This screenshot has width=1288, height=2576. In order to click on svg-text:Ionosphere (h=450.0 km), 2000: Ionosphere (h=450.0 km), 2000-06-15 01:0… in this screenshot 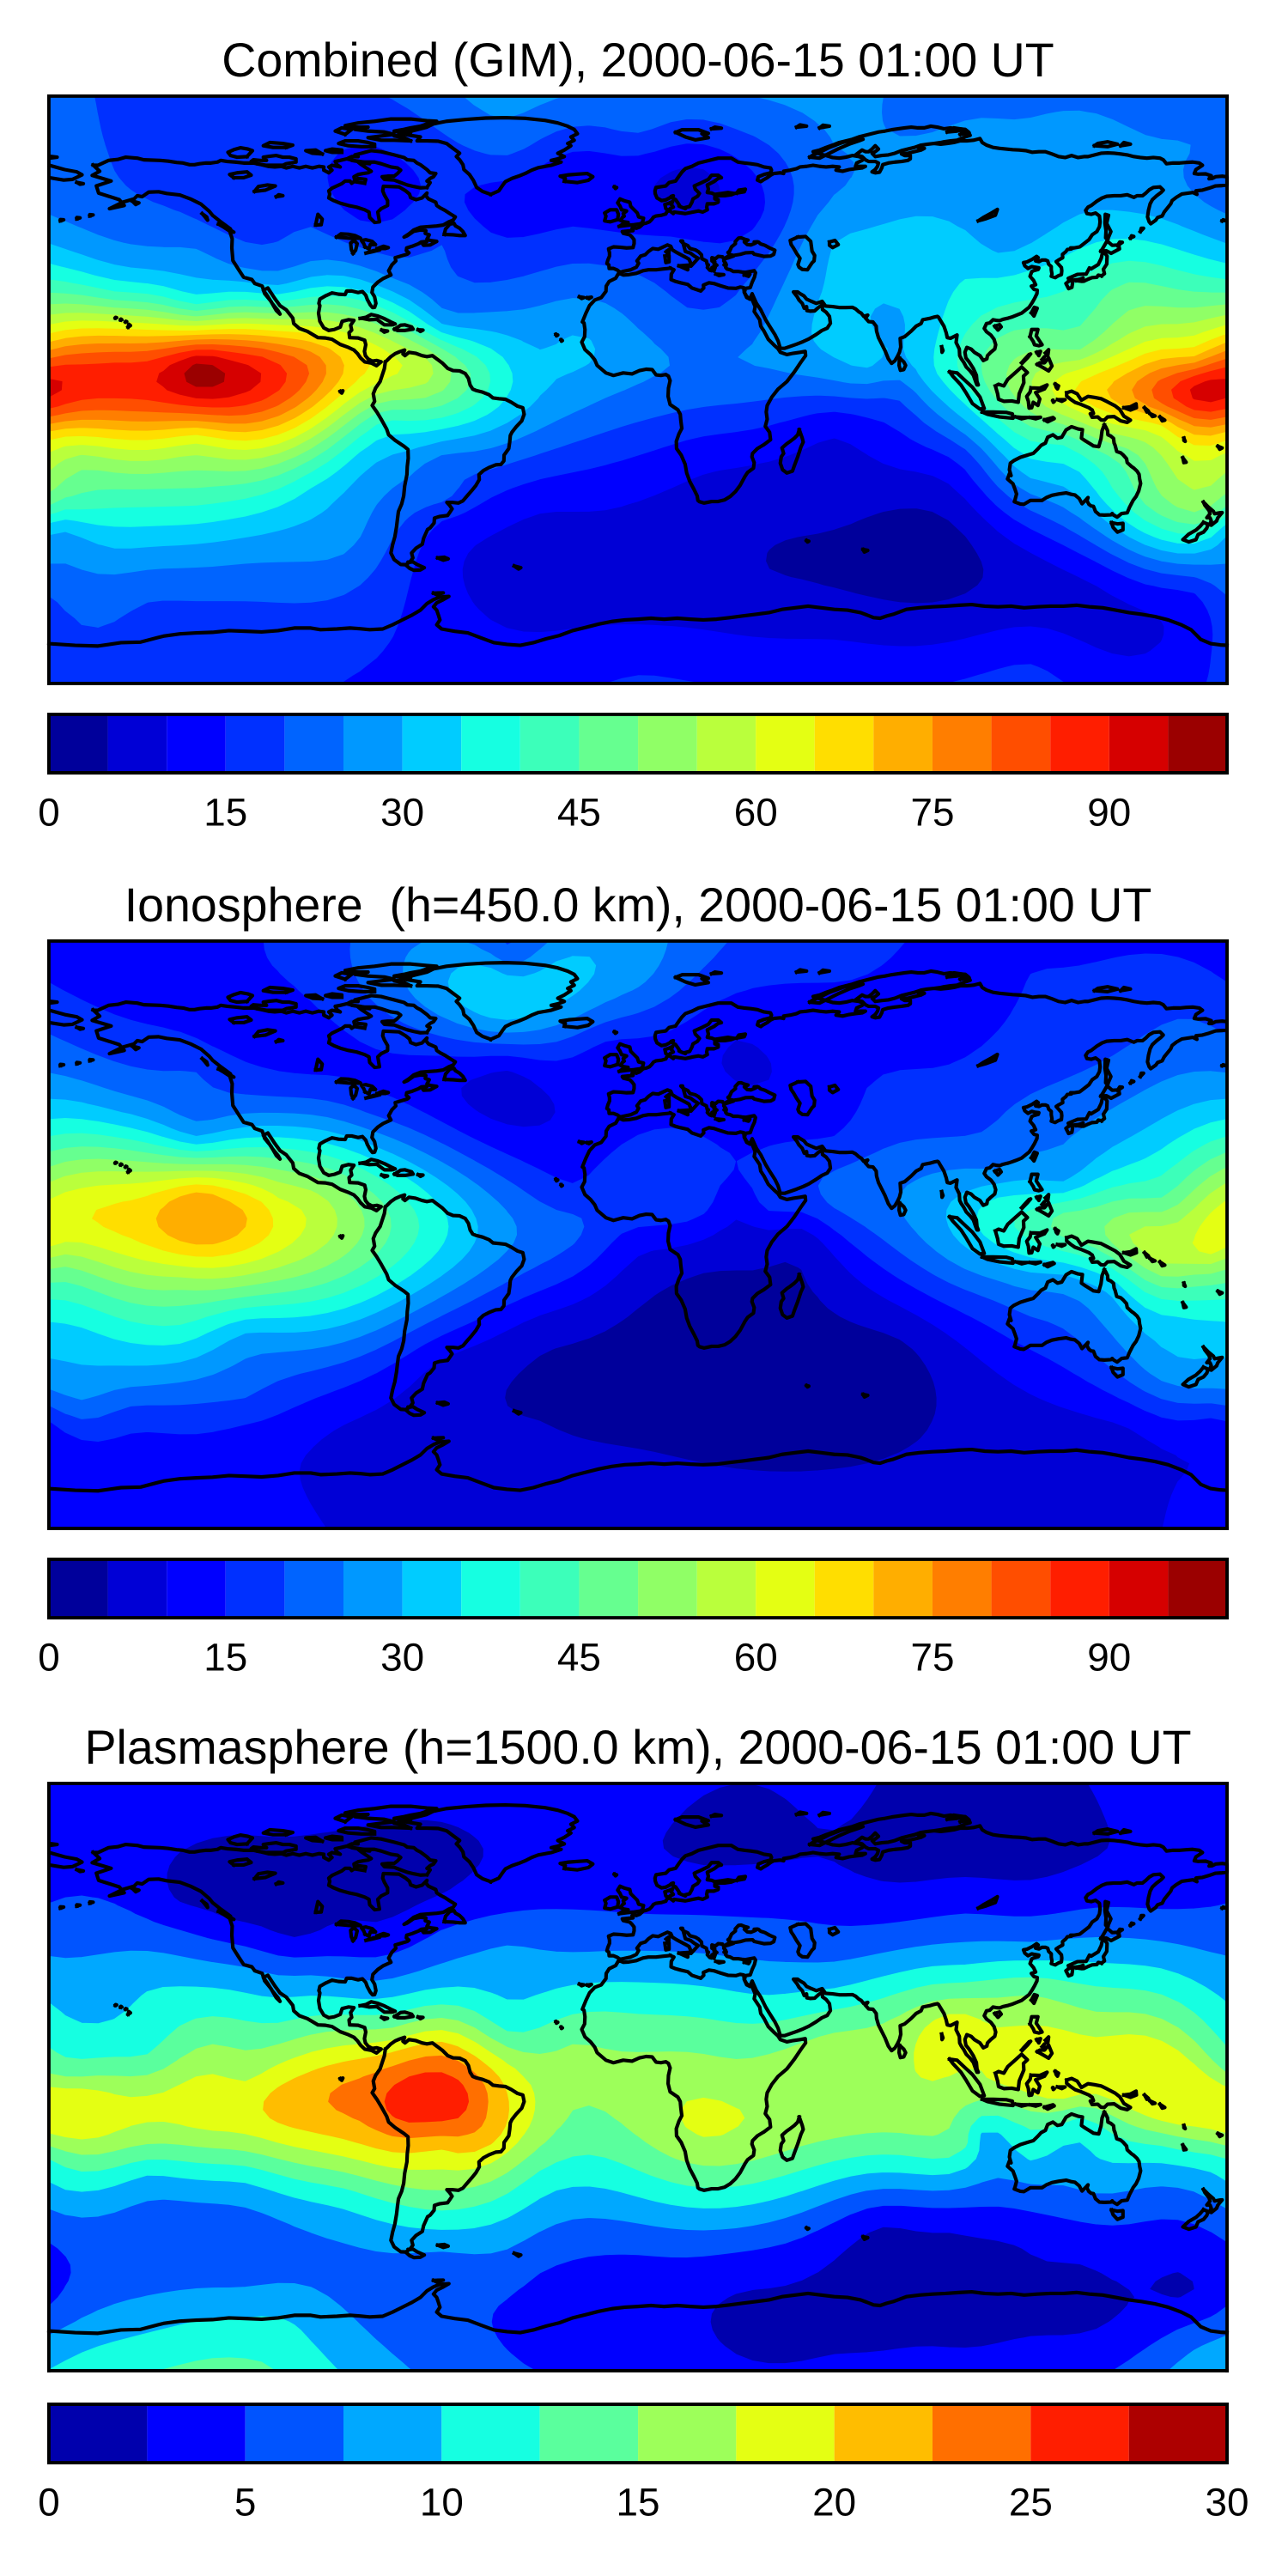, I will do `click(638, 905)`.